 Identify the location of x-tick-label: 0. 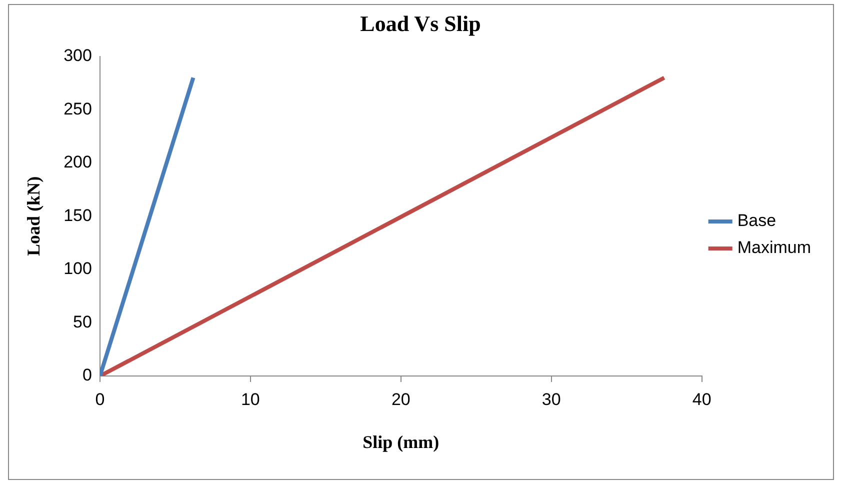
(100, 399).